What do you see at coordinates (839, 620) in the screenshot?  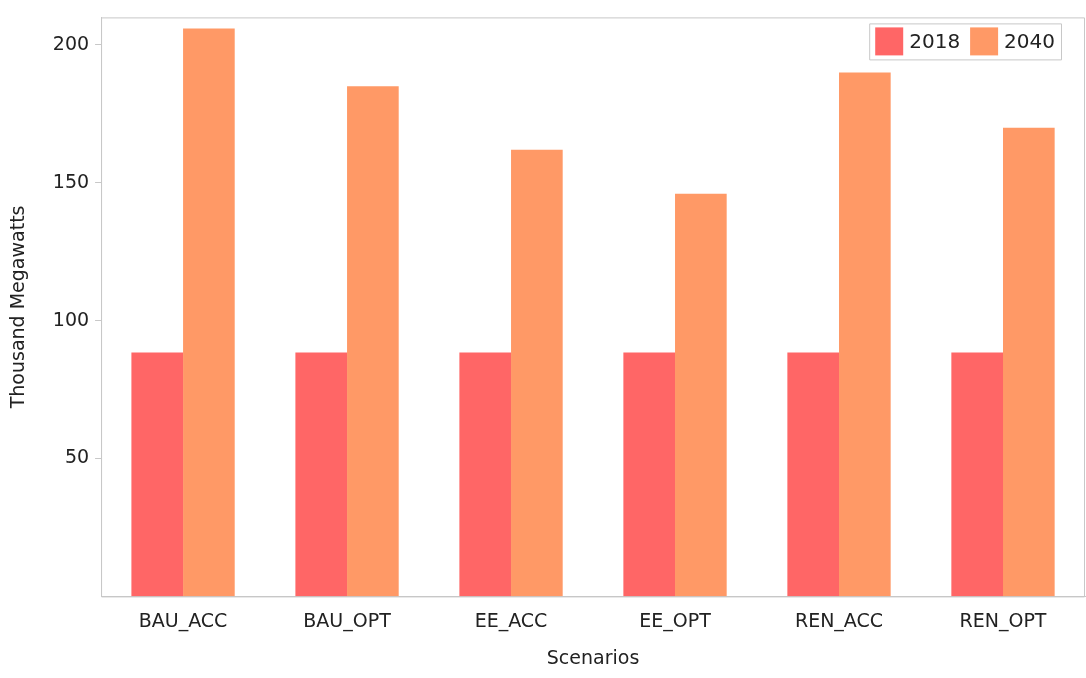 I see `x-tick-label: REN_ACC` at bounding box center [839, 620].